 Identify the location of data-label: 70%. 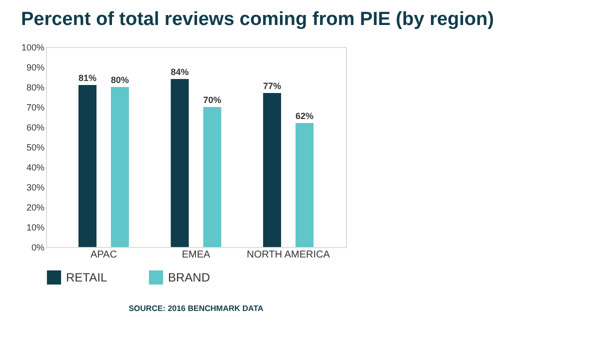
(212, 100).